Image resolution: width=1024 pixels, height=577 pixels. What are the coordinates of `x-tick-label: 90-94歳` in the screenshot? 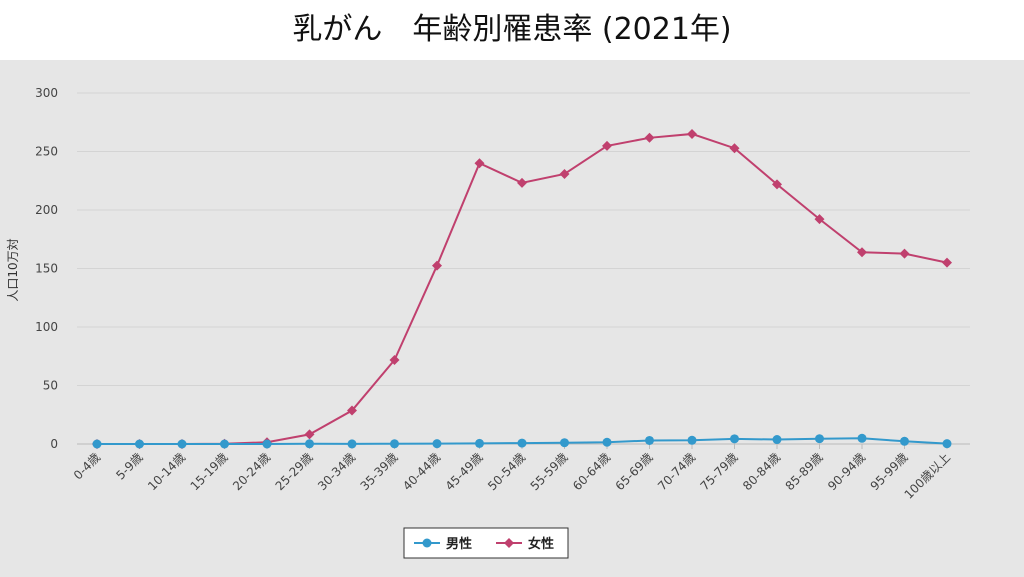 It's located at (846, 471).